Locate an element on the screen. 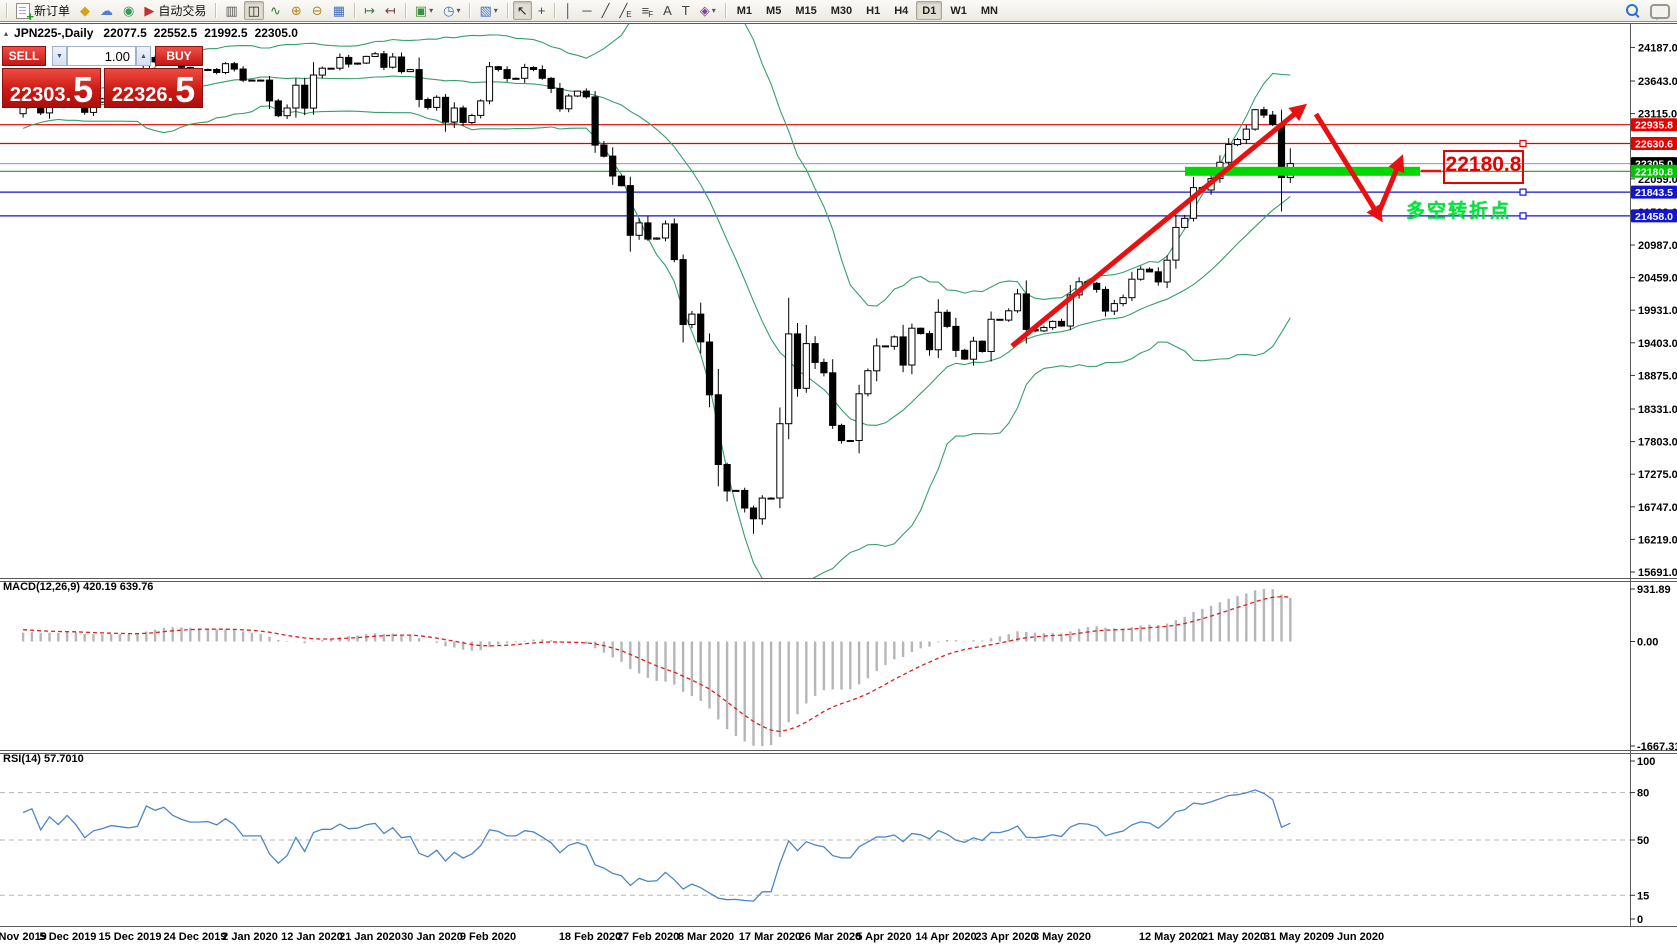 The height and width of the screenshot is (945, 1677). price-badge-text: 22935.8 is located at coordinates (1654, 126).